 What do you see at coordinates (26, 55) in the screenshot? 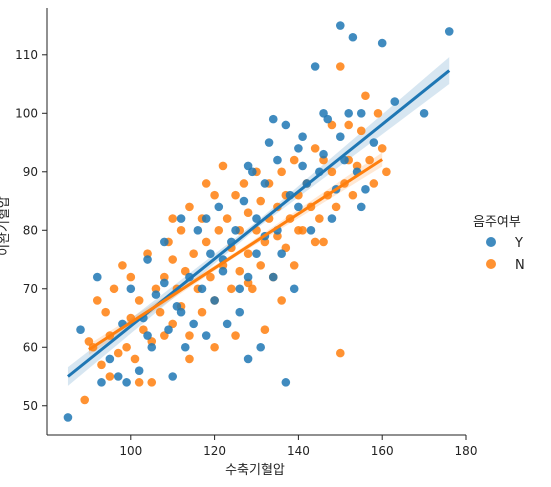
I see `y-tick-label: 110` at bounding box center [26, 55].